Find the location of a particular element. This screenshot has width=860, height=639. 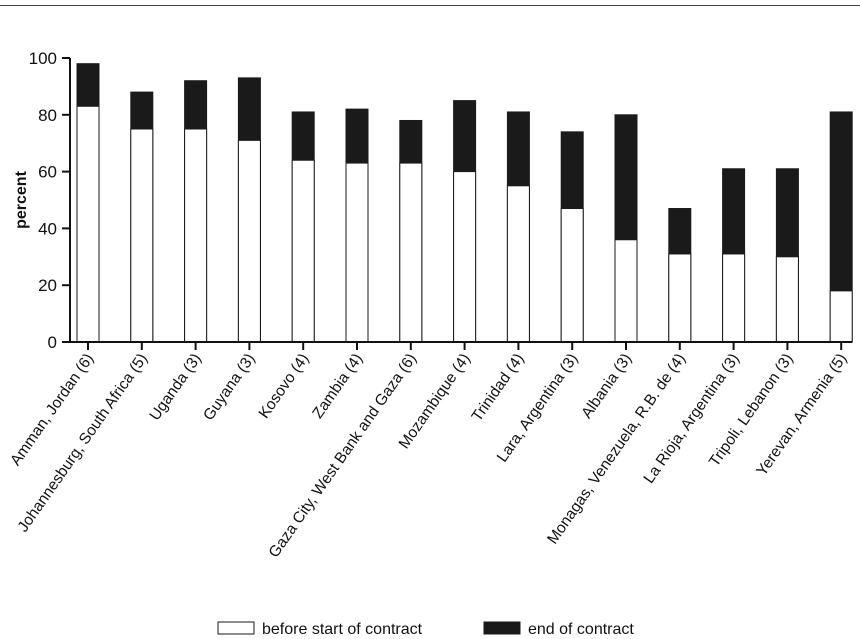

y-axis-label: percent is located at coordinates (21, 199).